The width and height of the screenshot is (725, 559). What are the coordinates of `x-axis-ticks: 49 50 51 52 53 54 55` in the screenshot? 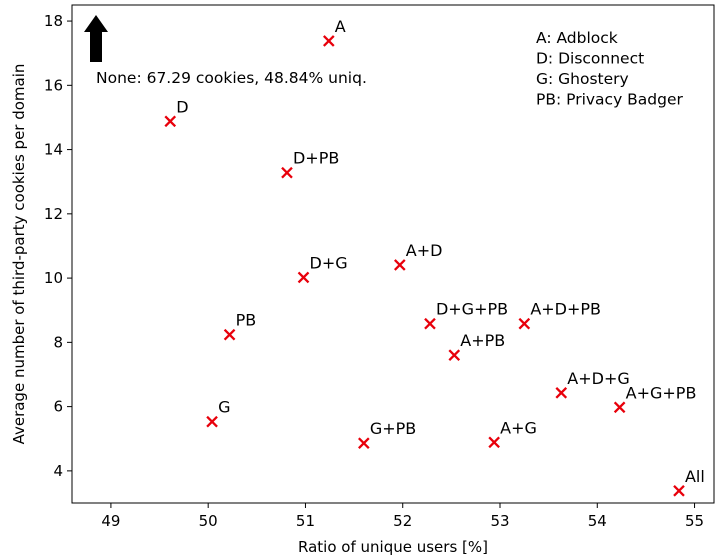 It's located at (402, 516).